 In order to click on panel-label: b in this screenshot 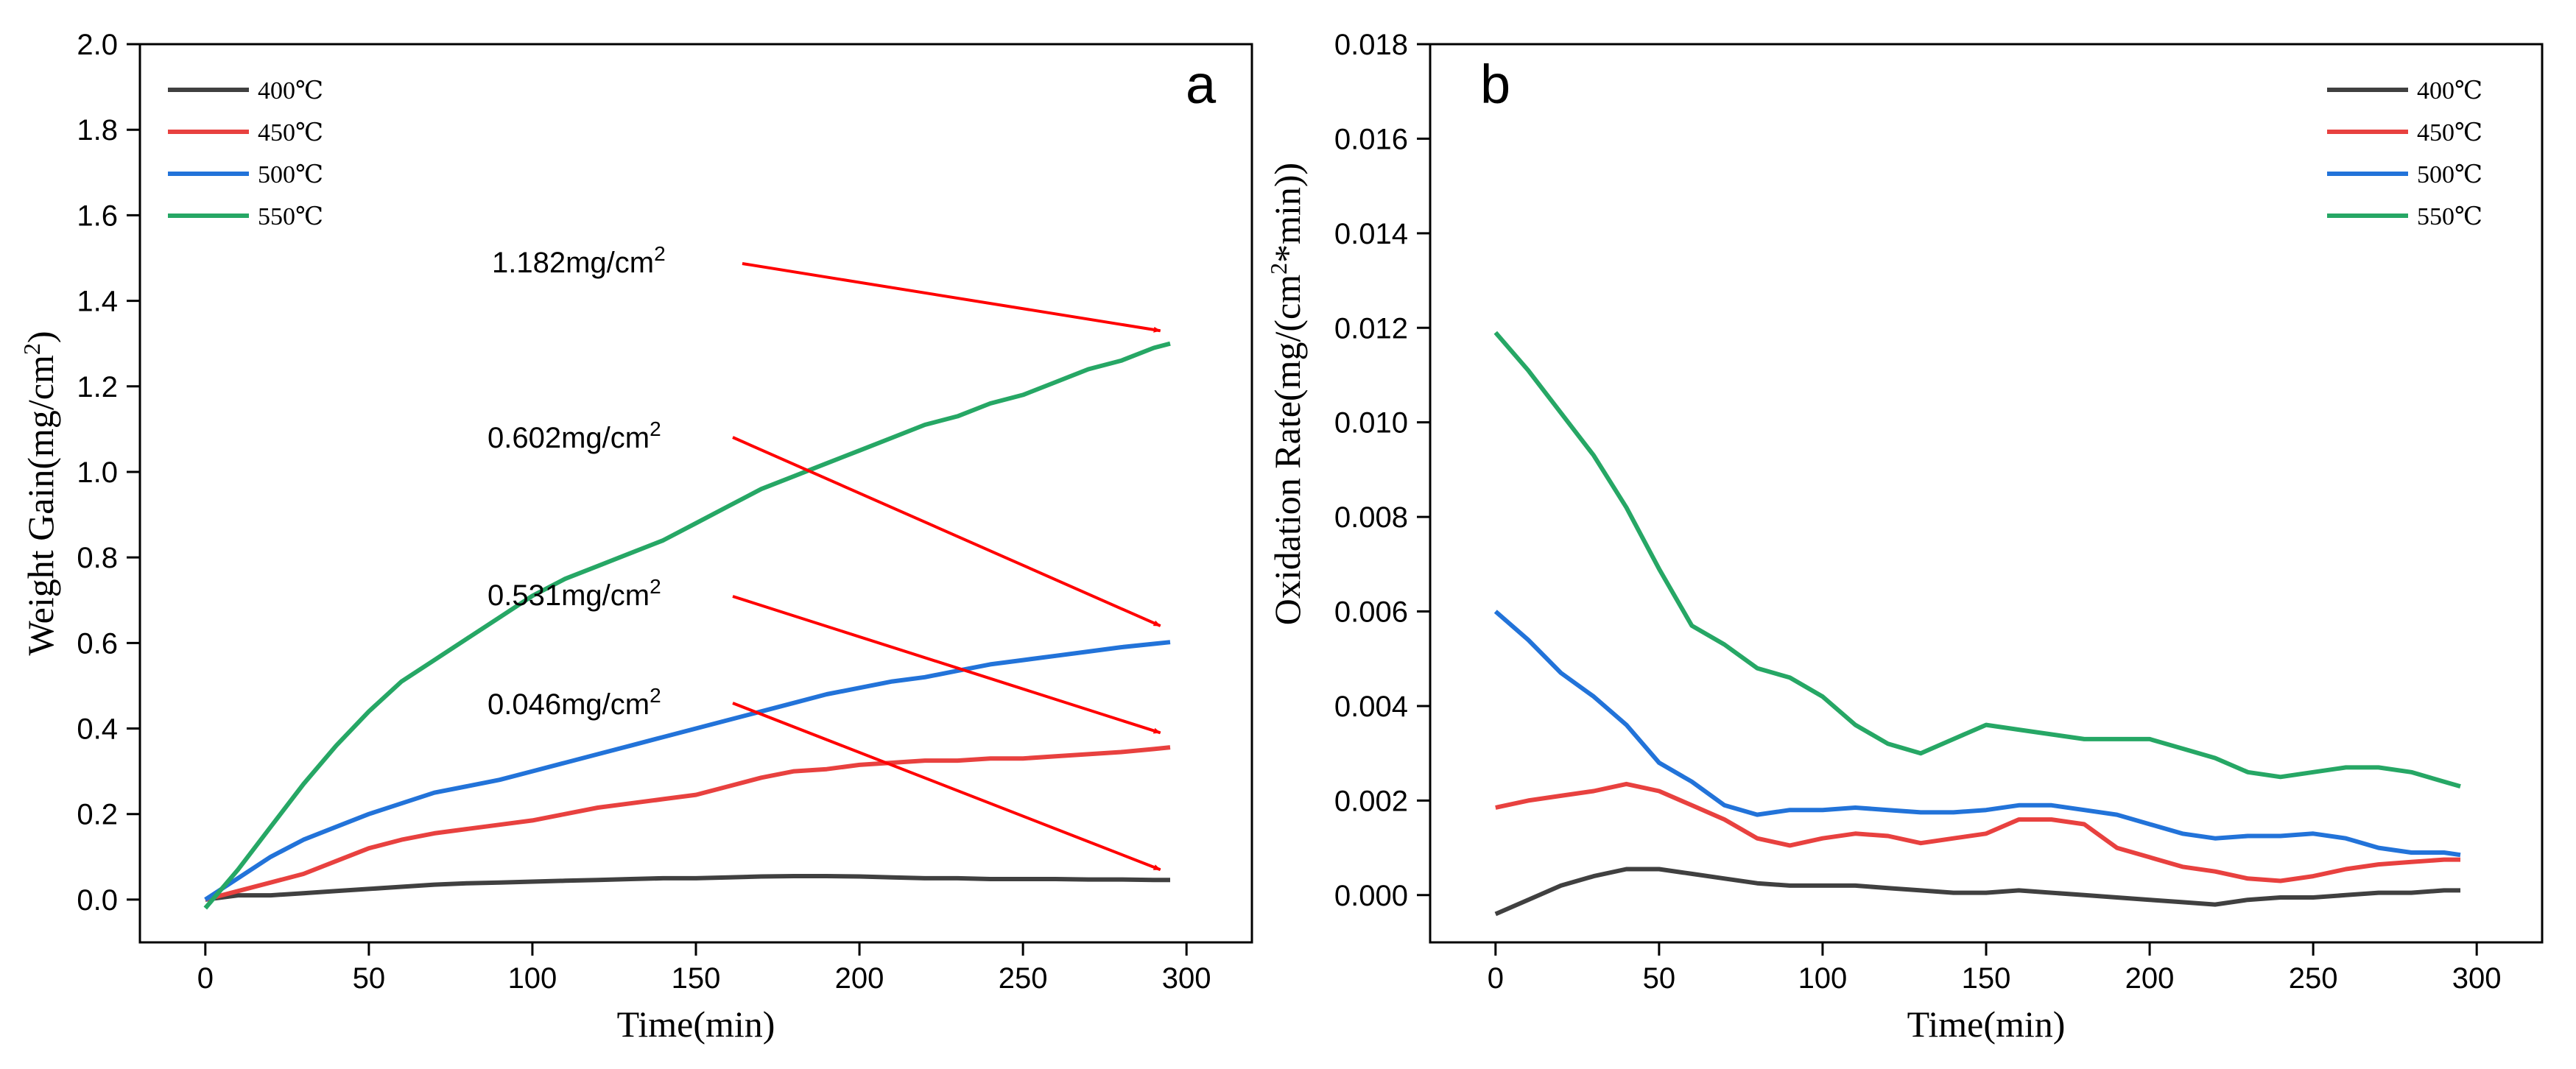, I will do `click(1495, 84)`.